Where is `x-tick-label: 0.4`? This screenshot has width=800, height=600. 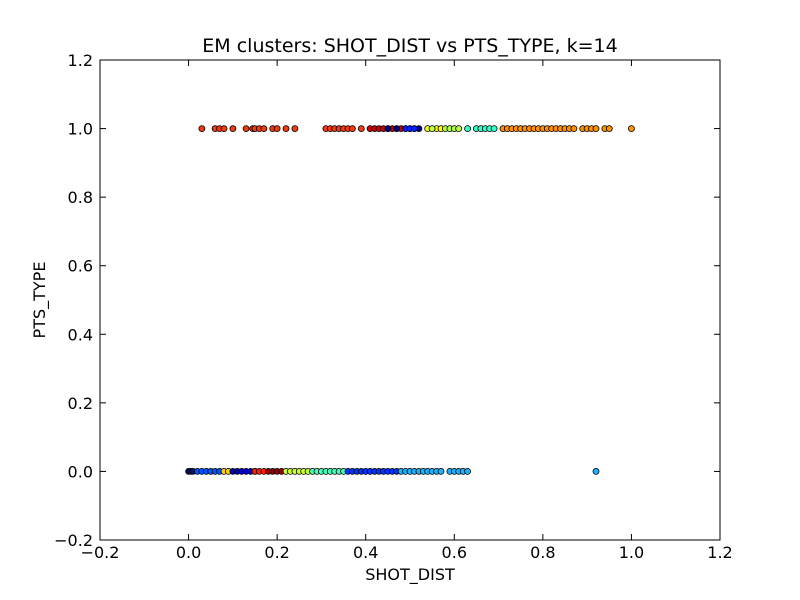
x-tick-label: 0.4 is located at coordinates (365, 552).